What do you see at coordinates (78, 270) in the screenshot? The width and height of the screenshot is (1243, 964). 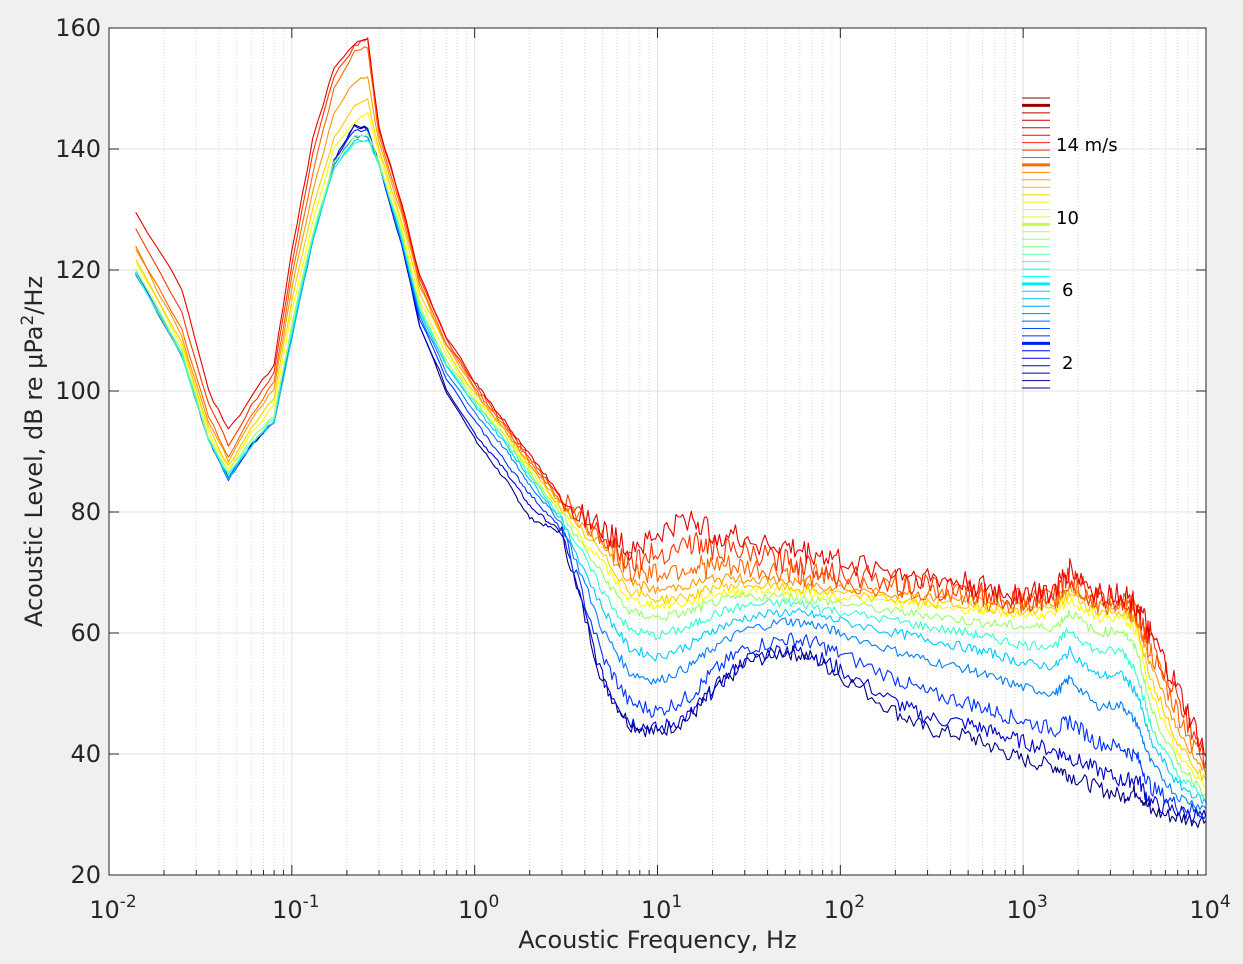 I see `y-tick-label: 120` at bounding box center [78, 270].